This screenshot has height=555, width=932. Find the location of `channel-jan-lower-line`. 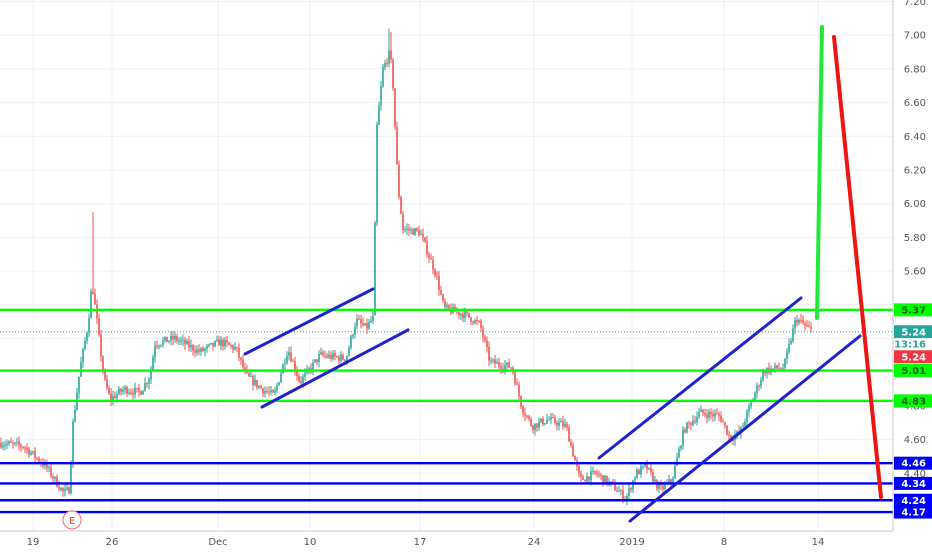

channel-jan-lower-line is located at coordinates (745, 428).